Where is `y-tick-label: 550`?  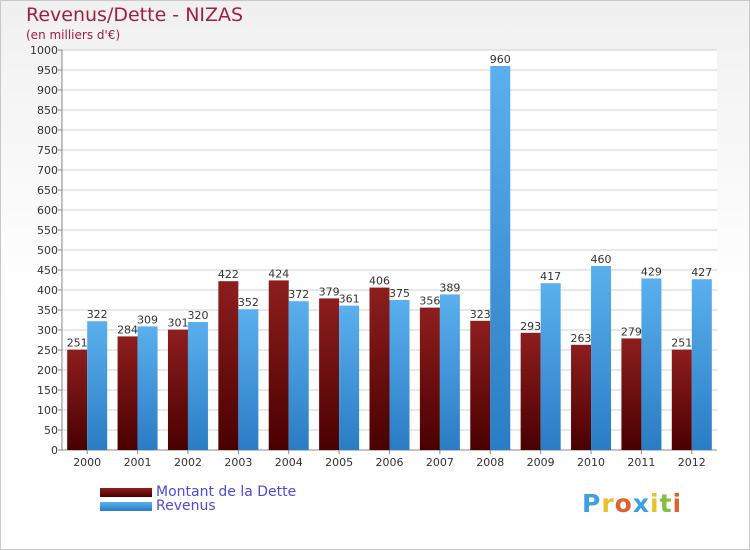
y-tick-label: 550 is located at coordinates (47, 230).